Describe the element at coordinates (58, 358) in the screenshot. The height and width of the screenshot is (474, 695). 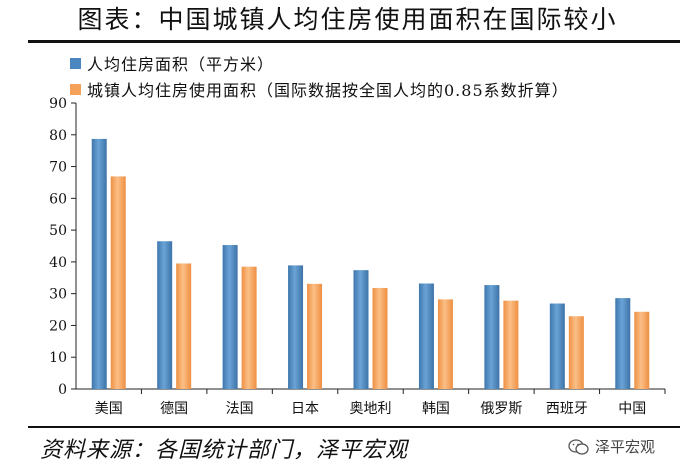
I see `y-tick-label: 10` at that location.